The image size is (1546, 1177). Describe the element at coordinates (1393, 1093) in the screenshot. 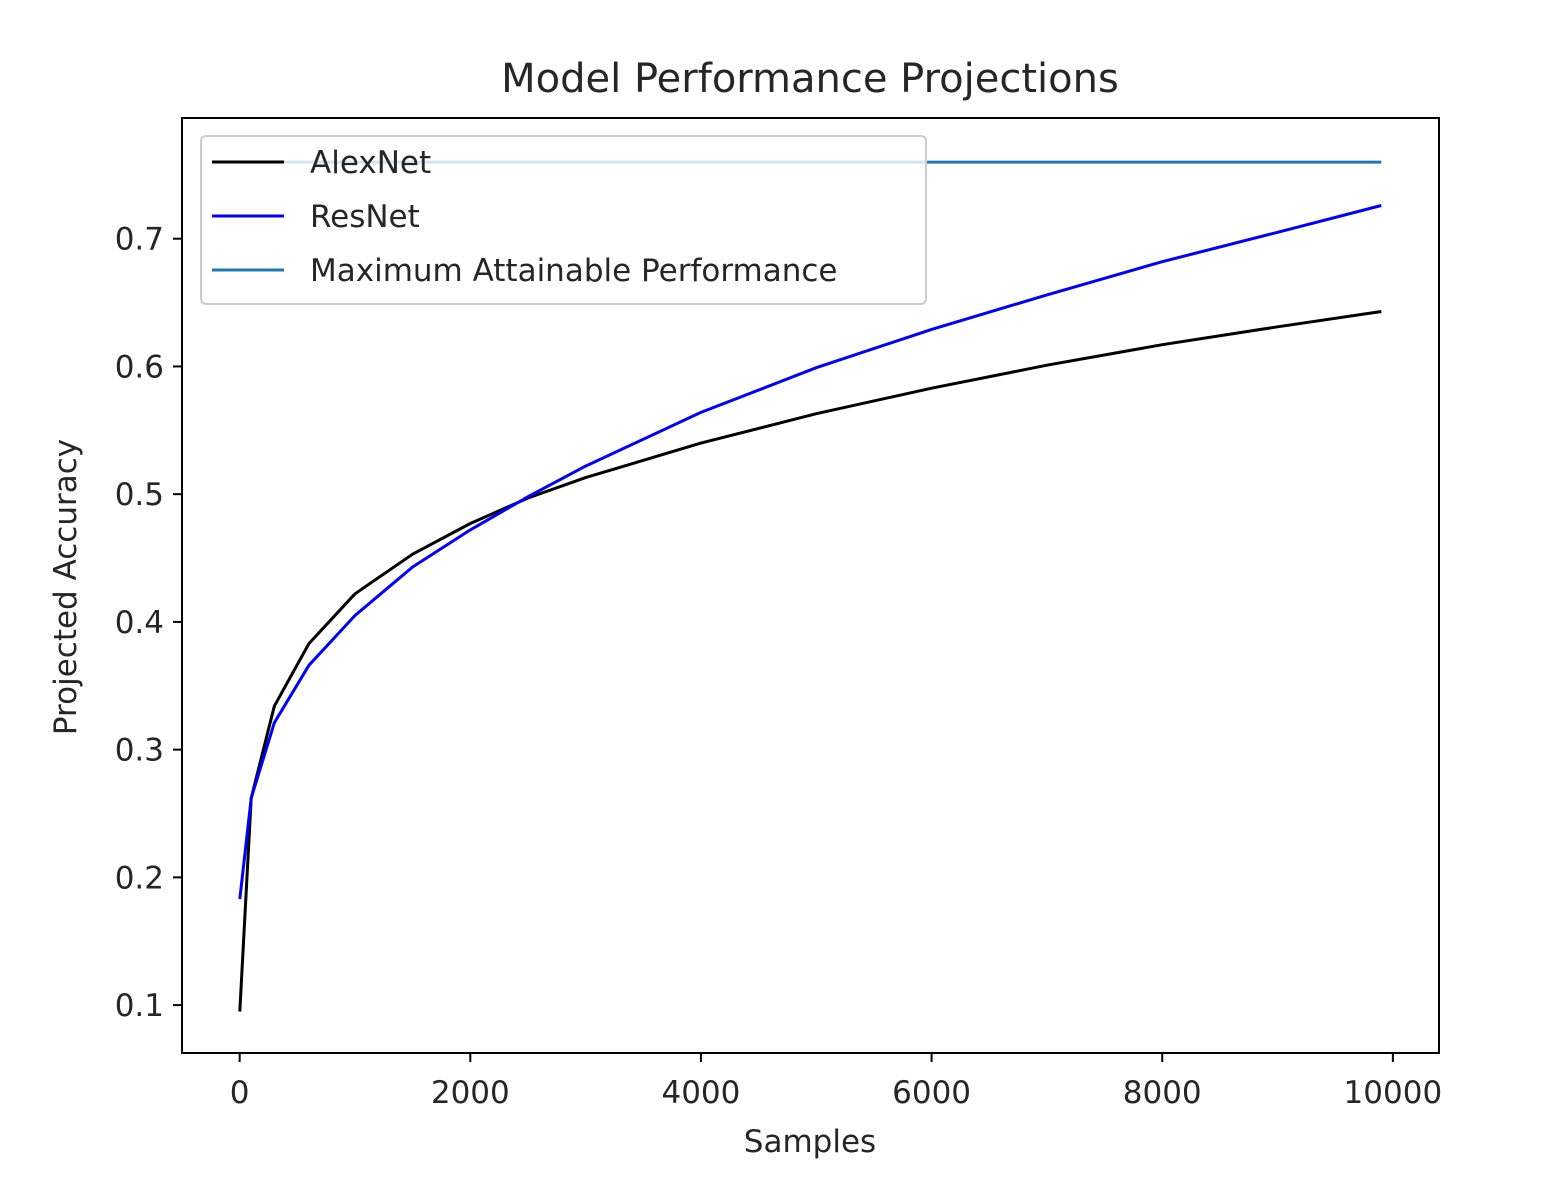

I see `x-tick-label: 10000` at that location.